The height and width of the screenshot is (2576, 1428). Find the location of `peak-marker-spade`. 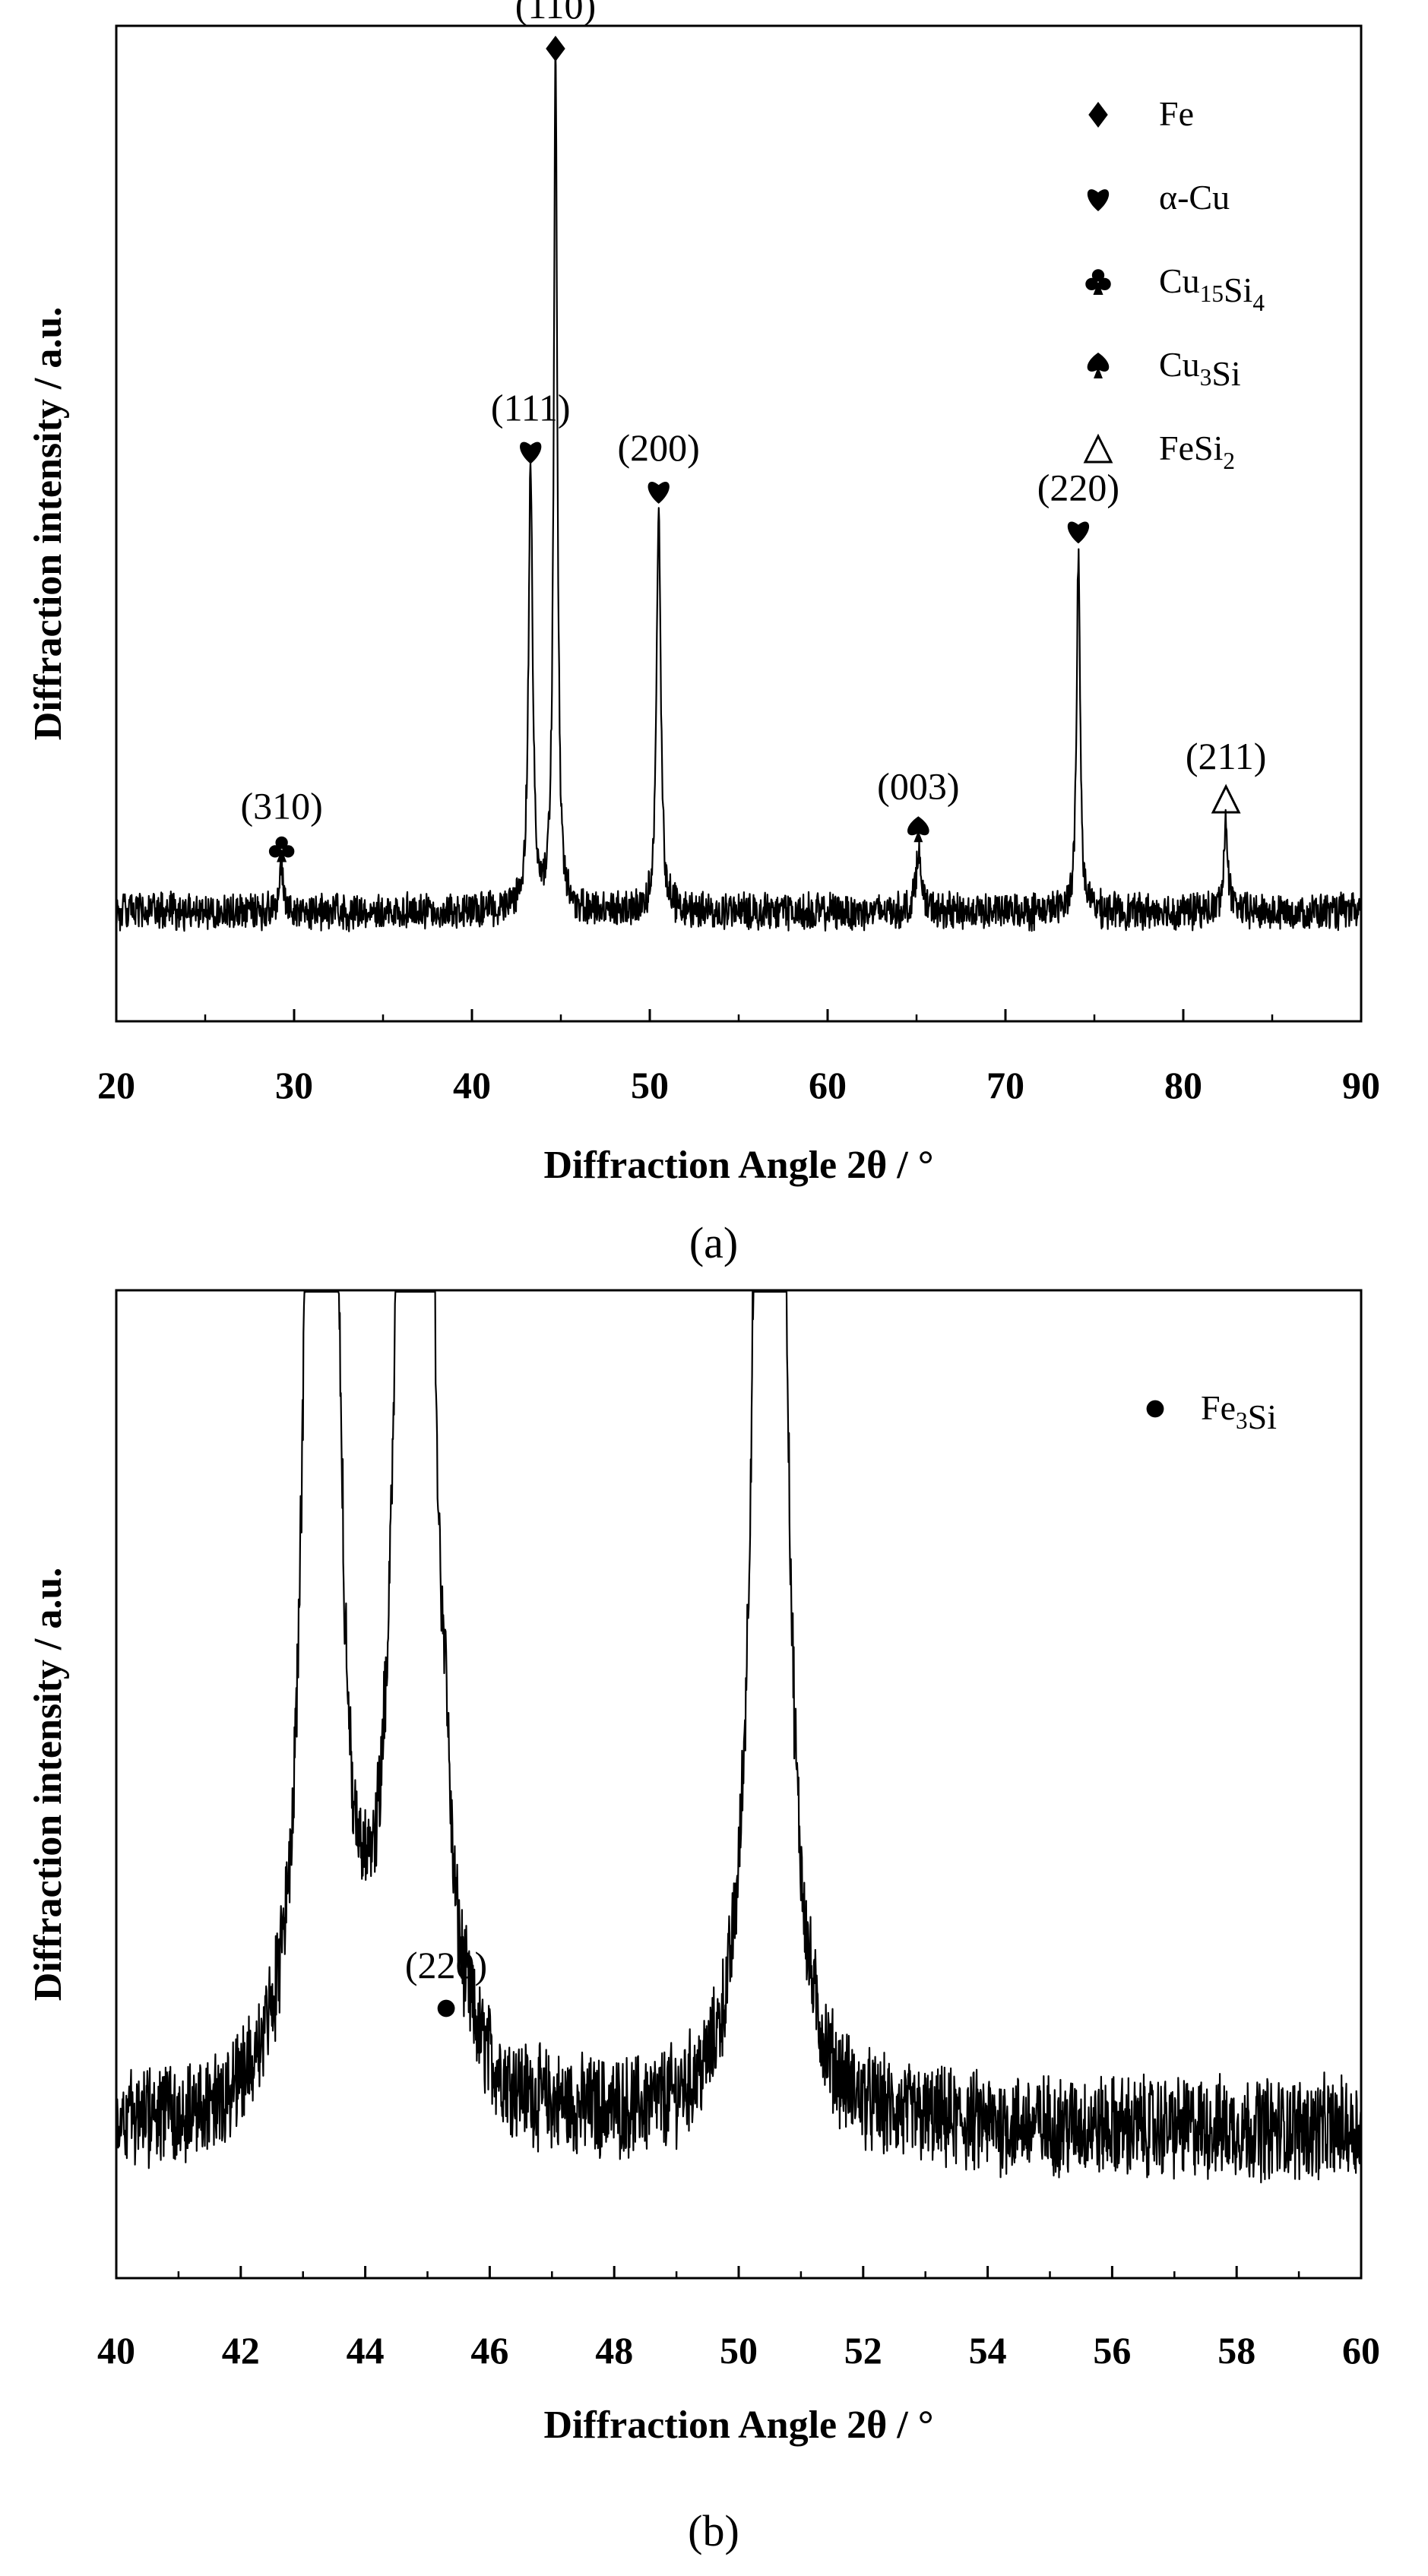

peak-marker-spade is located at coordinates (918, 829).